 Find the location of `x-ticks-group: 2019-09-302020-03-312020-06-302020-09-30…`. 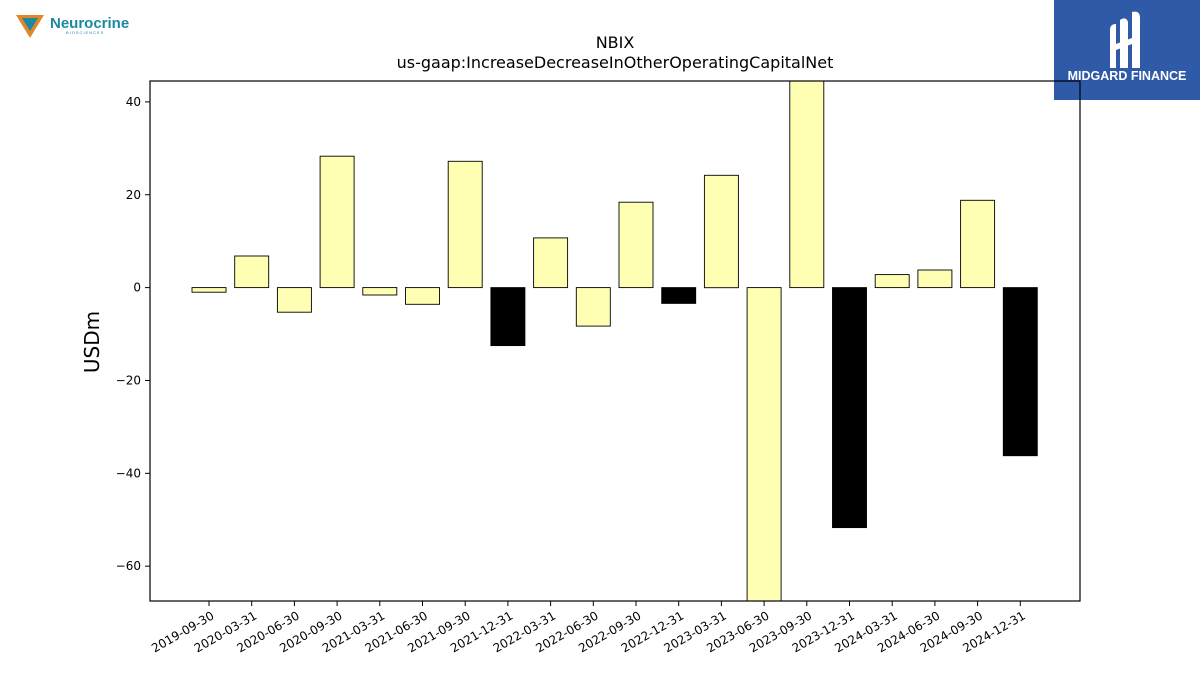

x-ticks-group: 2019-09-302020-03-312020-06-302020-09-30… is located at coordinates (588, 628).